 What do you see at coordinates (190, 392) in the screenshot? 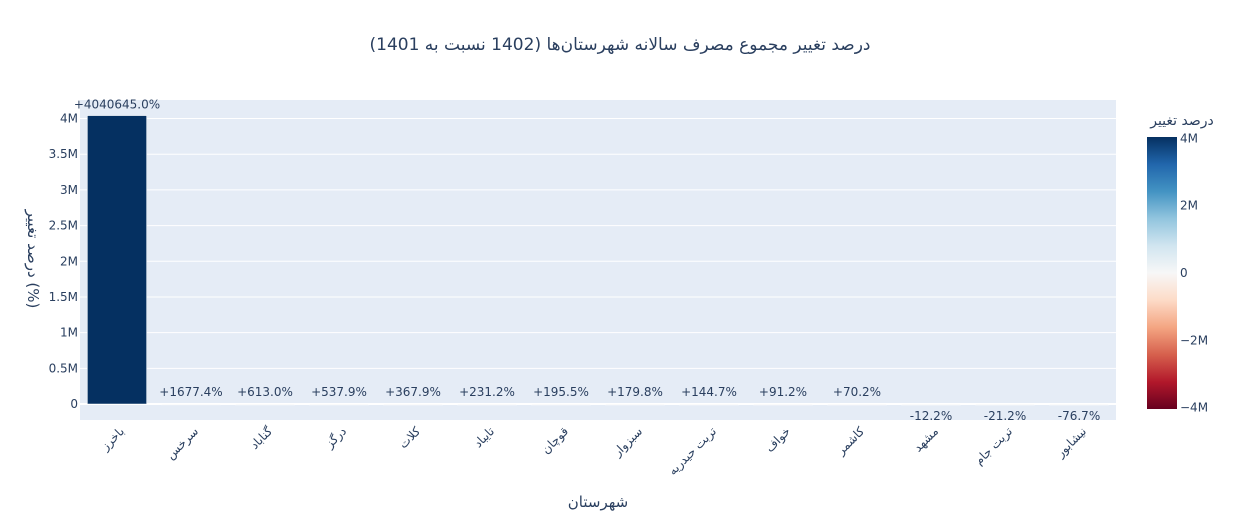
I see `bar-value-label: +1677.4%` at bounding box center [190, 392].